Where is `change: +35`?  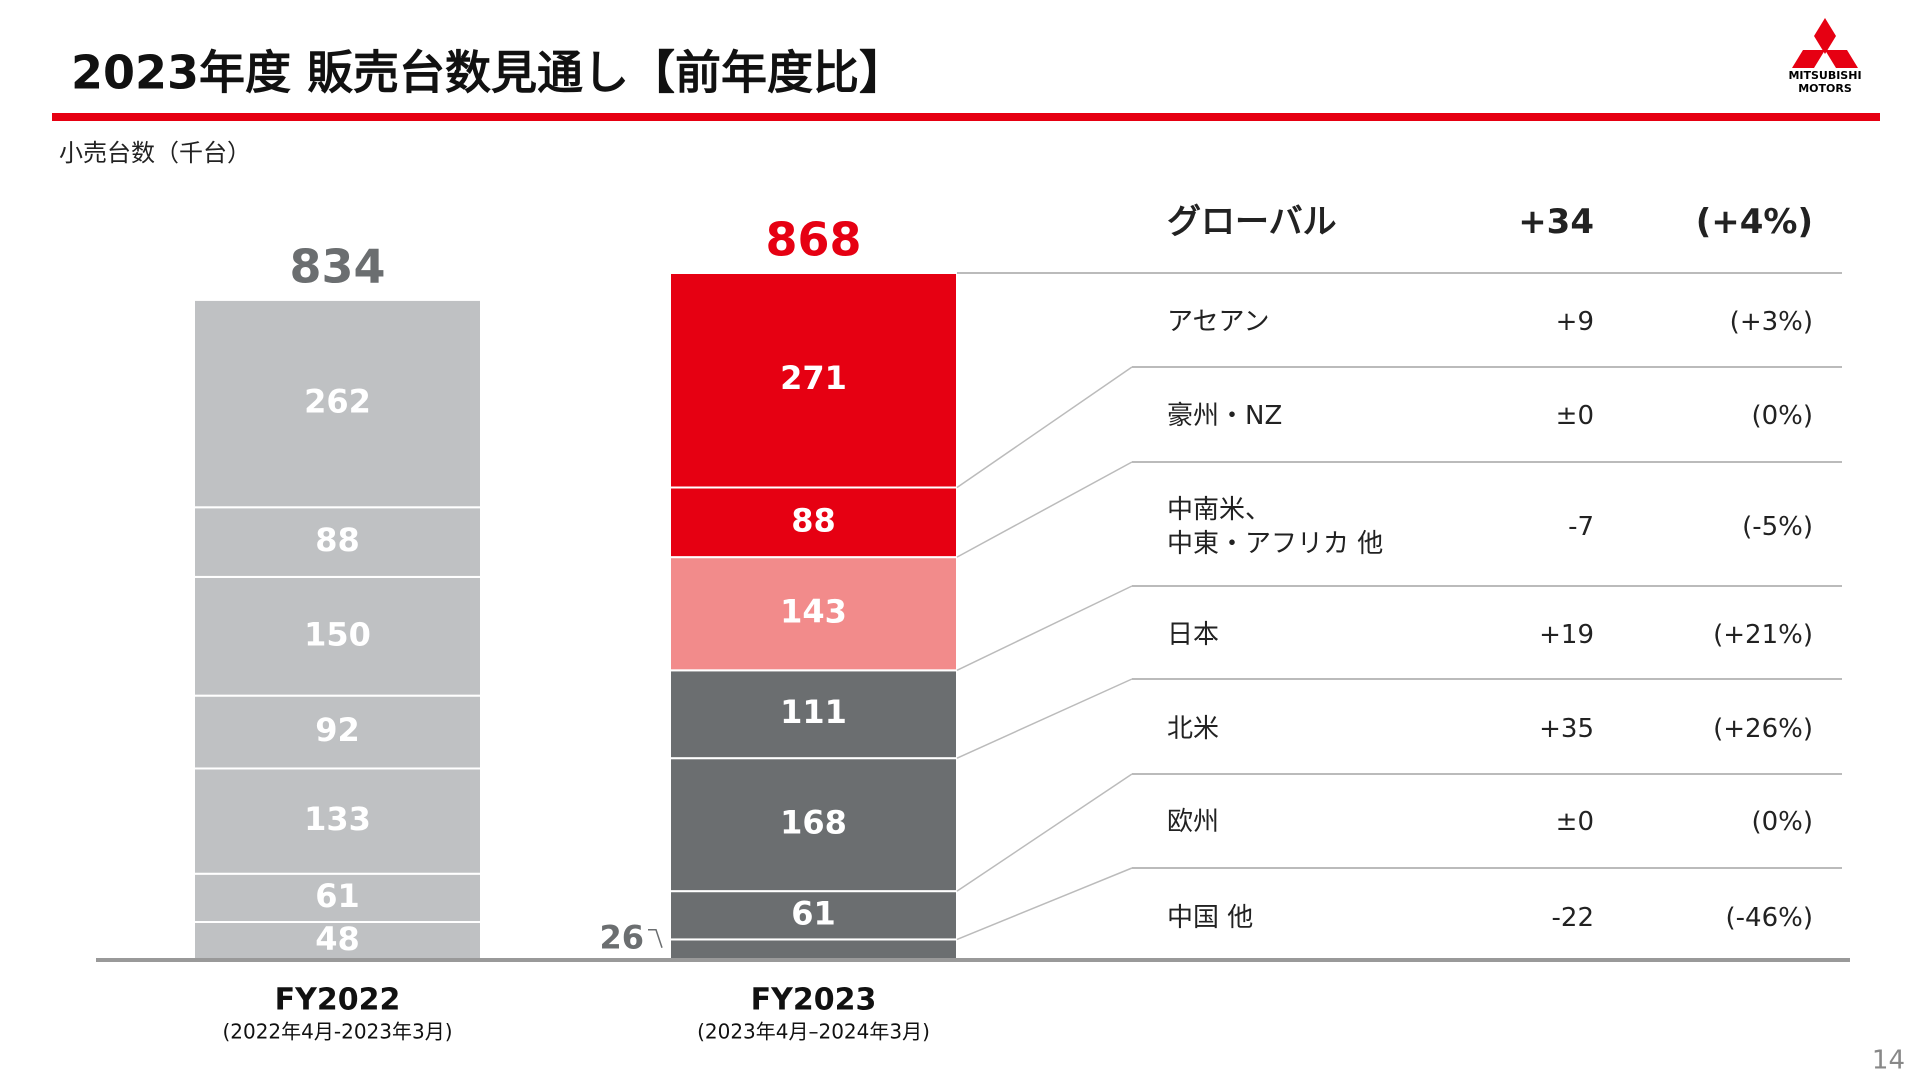 change: +35 is located at coordinates (1566, 729).